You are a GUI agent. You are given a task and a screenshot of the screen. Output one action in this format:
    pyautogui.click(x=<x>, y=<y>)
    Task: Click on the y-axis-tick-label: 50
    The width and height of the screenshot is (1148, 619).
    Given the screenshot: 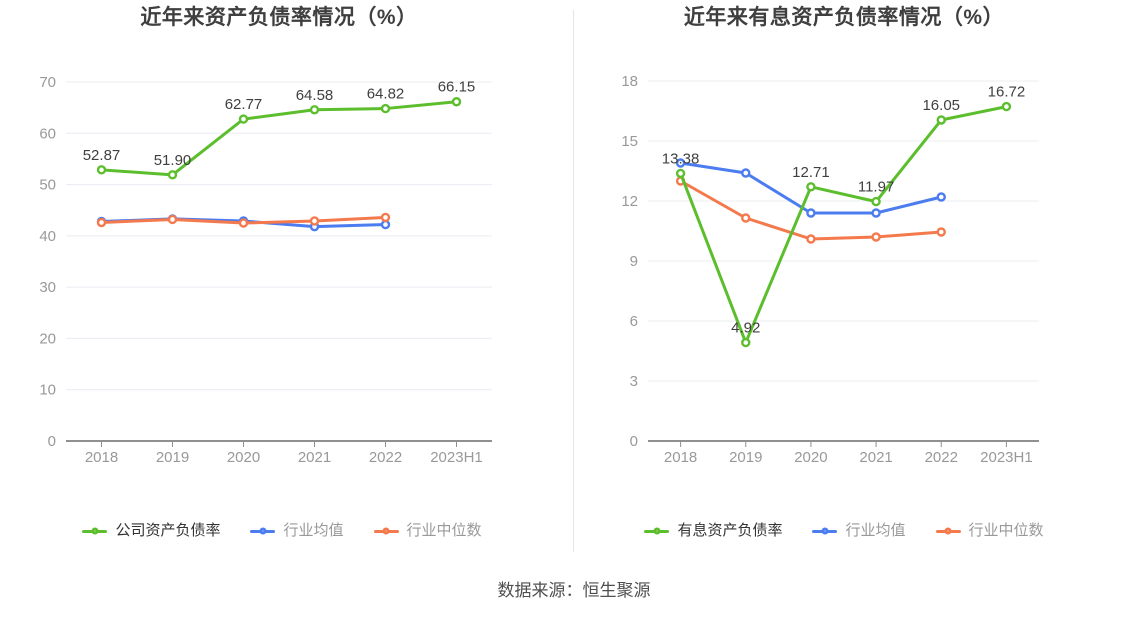 What is the action you would take?
    pyautogui.click(x=47, y=185)
    